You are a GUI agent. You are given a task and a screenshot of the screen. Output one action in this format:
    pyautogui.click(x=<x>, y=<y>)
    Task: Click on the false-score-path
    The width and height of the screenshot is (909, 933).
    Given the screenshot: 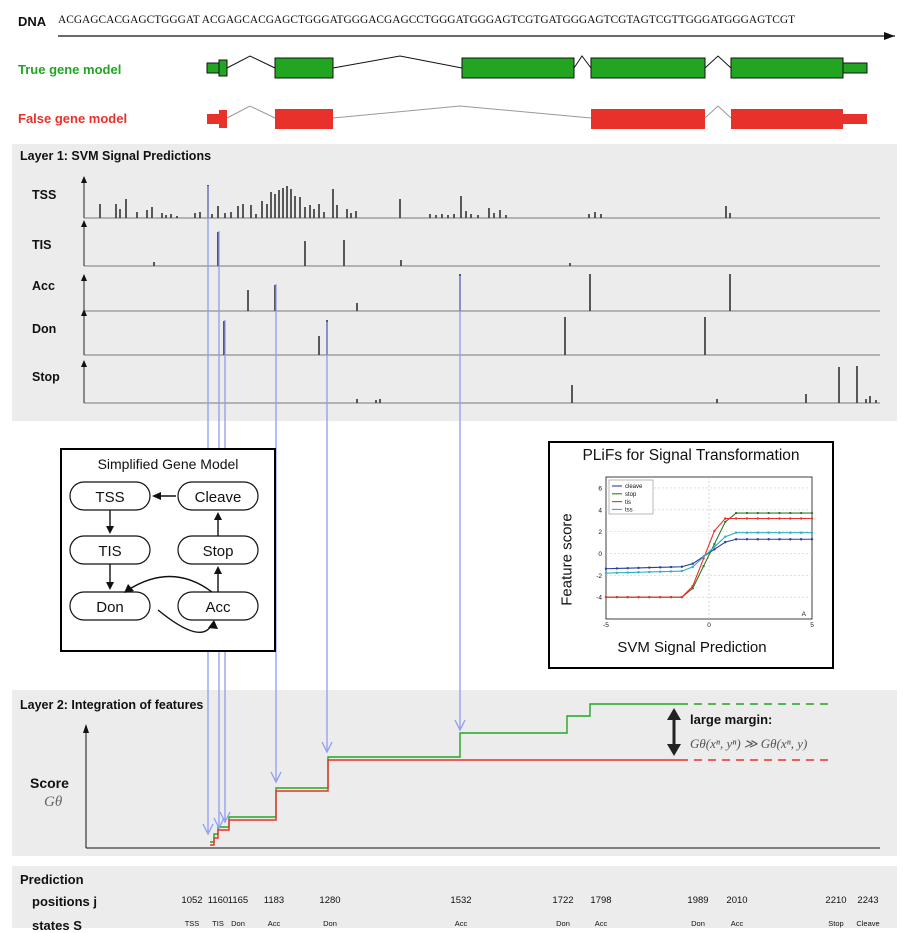 What is the action you would take?
    pyautogui.click(x=445, y=802)
    